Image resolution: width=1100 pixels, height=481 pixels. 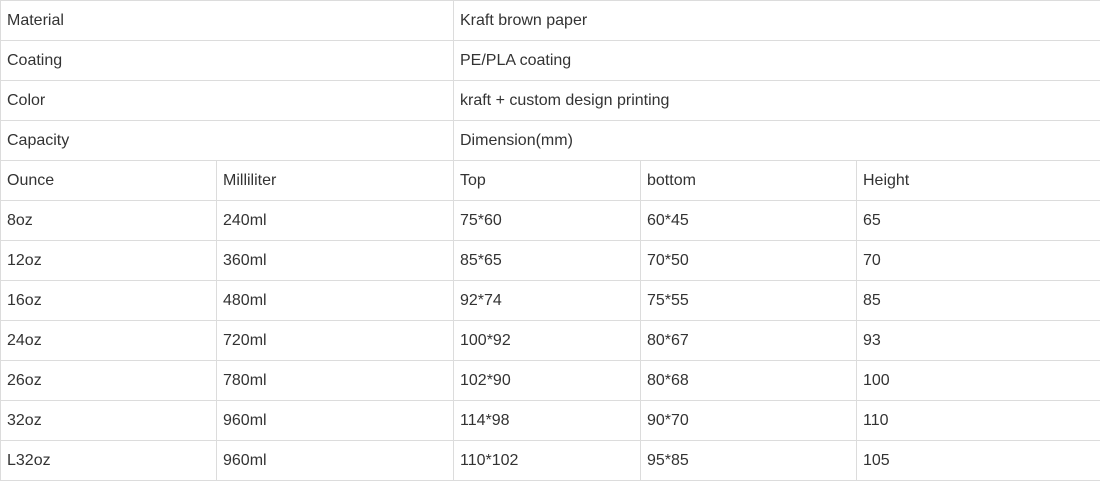 I want to click on table-row: L32oz 960ml 110*102 95*85 105, so click(x=550, y=460).